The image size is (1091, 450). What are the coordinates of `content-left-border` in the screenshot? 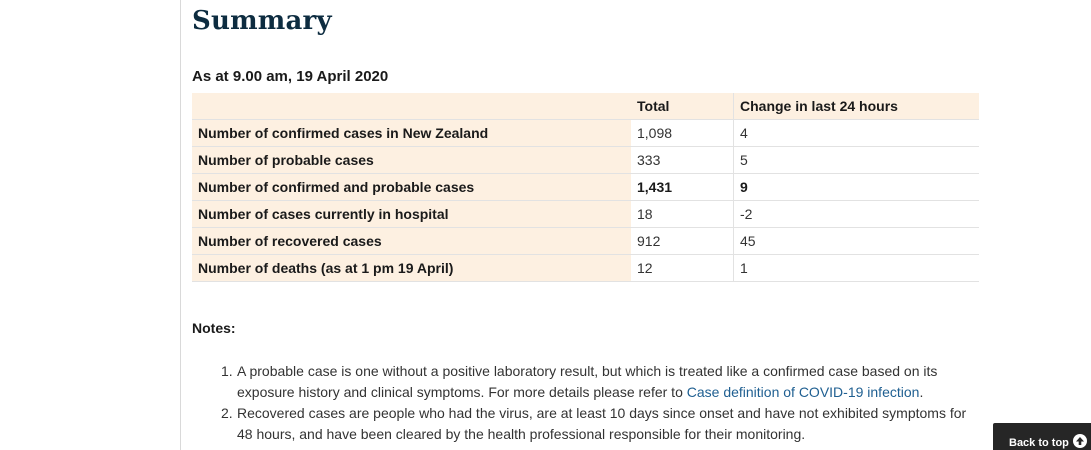 It's located at (180, 225).